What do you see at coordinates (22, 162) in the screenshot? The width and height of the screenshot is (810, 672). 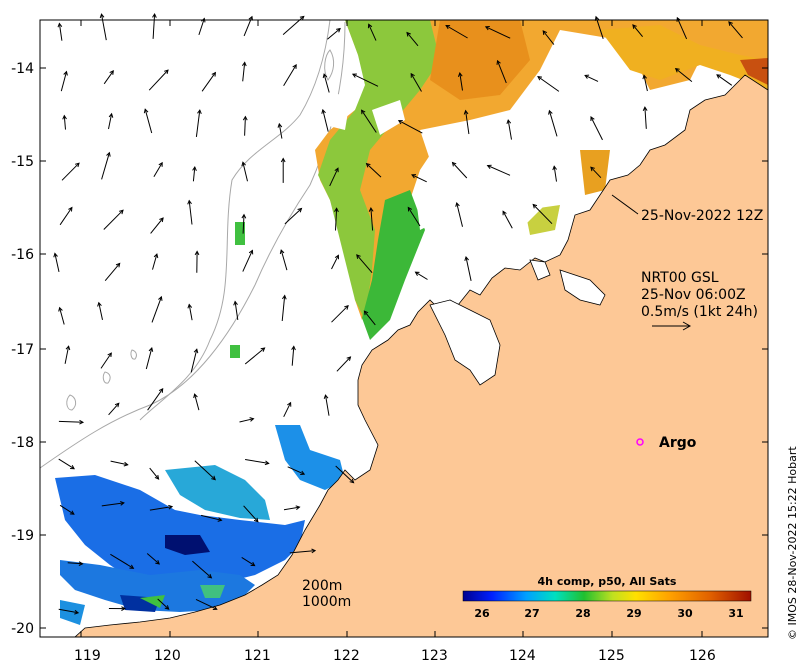 I see `lat-tick-label: -15` at bounding box center [22, 162].